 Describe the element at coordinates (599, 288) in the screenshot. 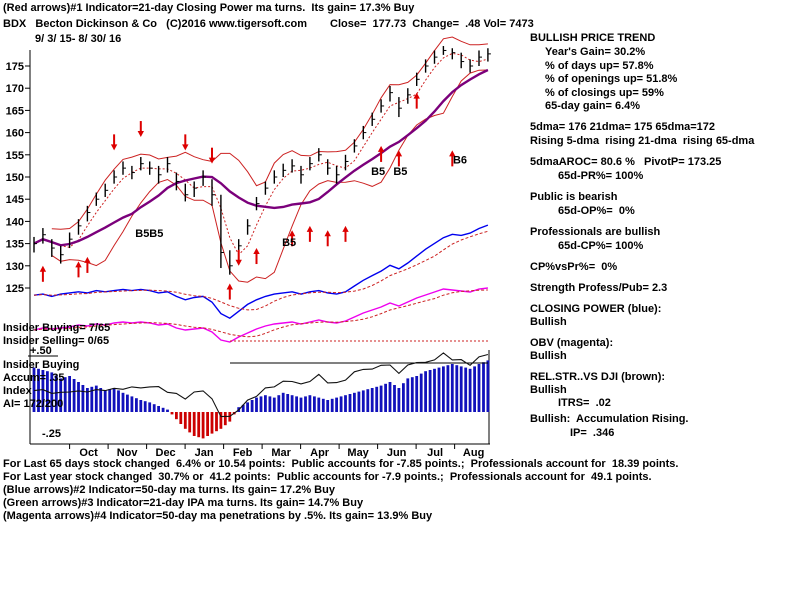

I see `strength-ratio: Strength Profess/Pub= 2.3` at that location.